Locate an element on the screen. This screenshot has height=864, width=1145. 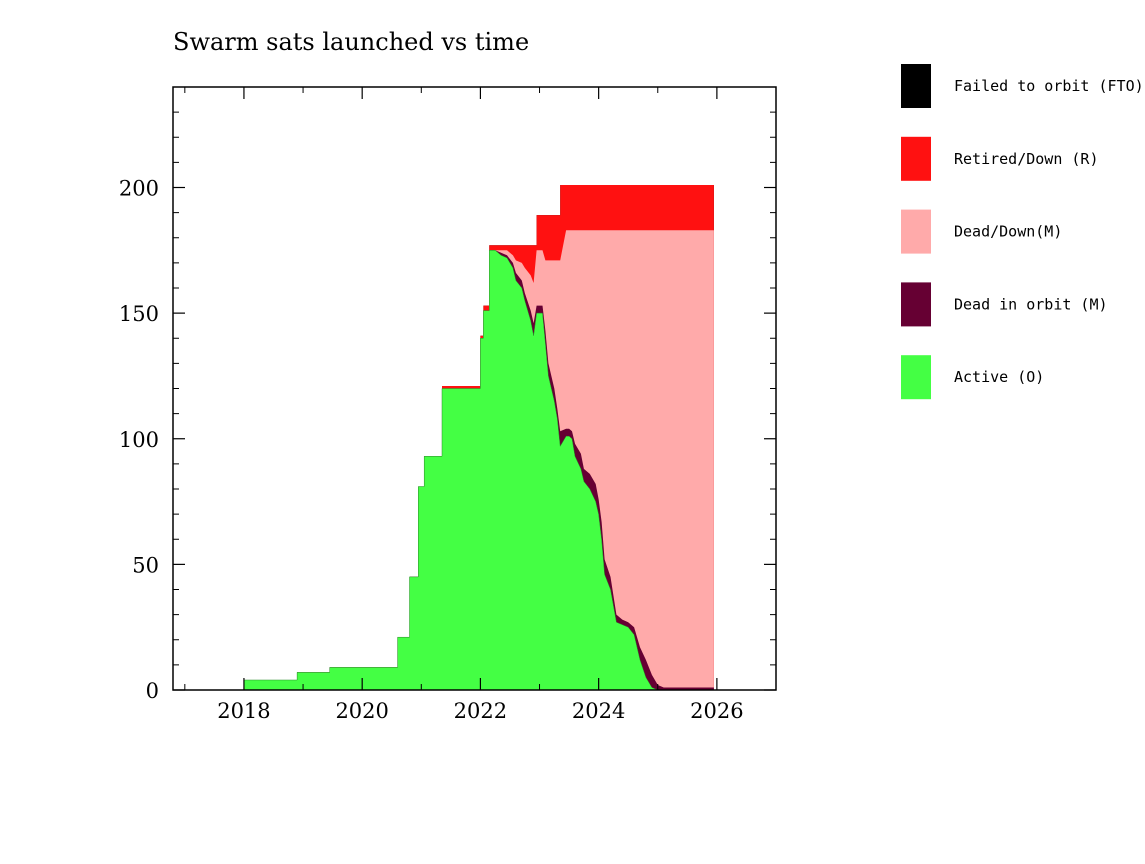
legend-label-active-o: Active (O) is located at coordinates (999, 377).